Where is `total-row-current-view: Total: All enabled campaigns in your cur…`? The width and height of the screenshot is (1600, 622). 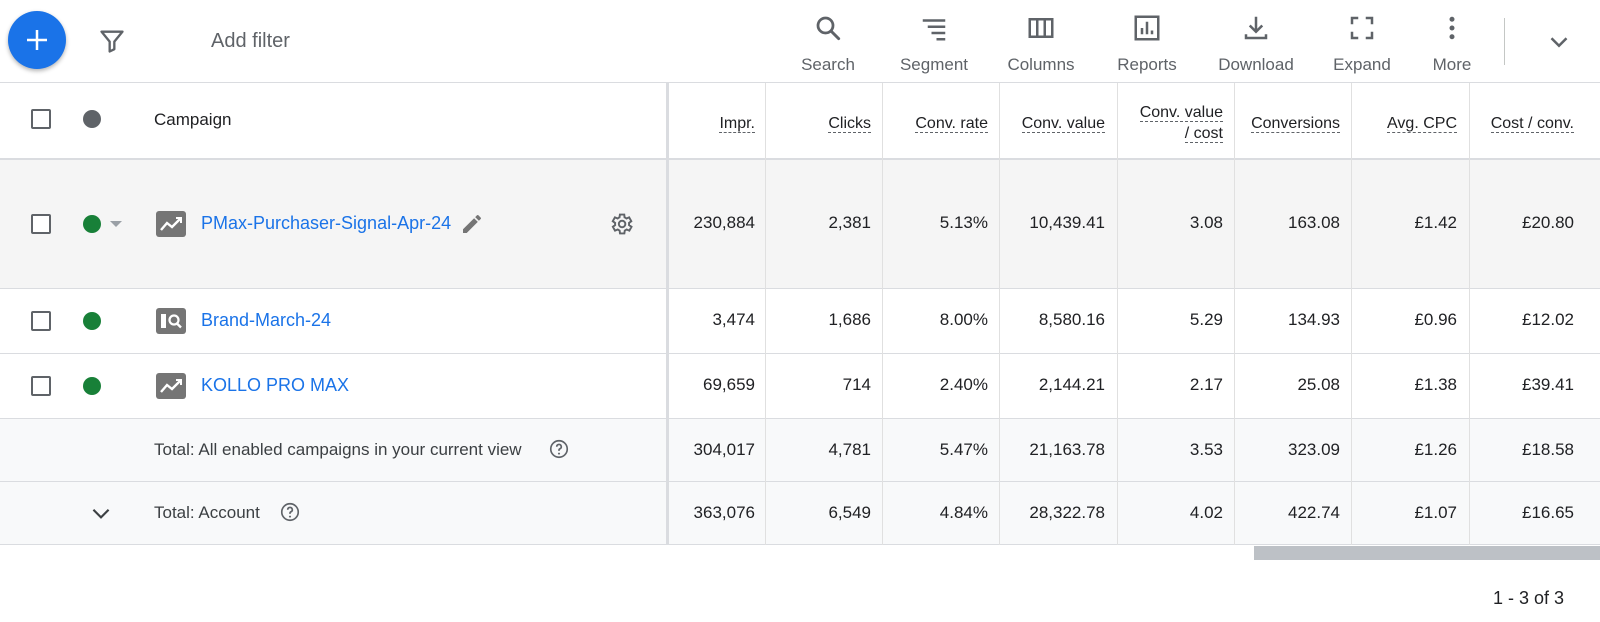 total-row-current-view: Total: All enabled campaigns in your cur… is located at coordinates (800, 450).